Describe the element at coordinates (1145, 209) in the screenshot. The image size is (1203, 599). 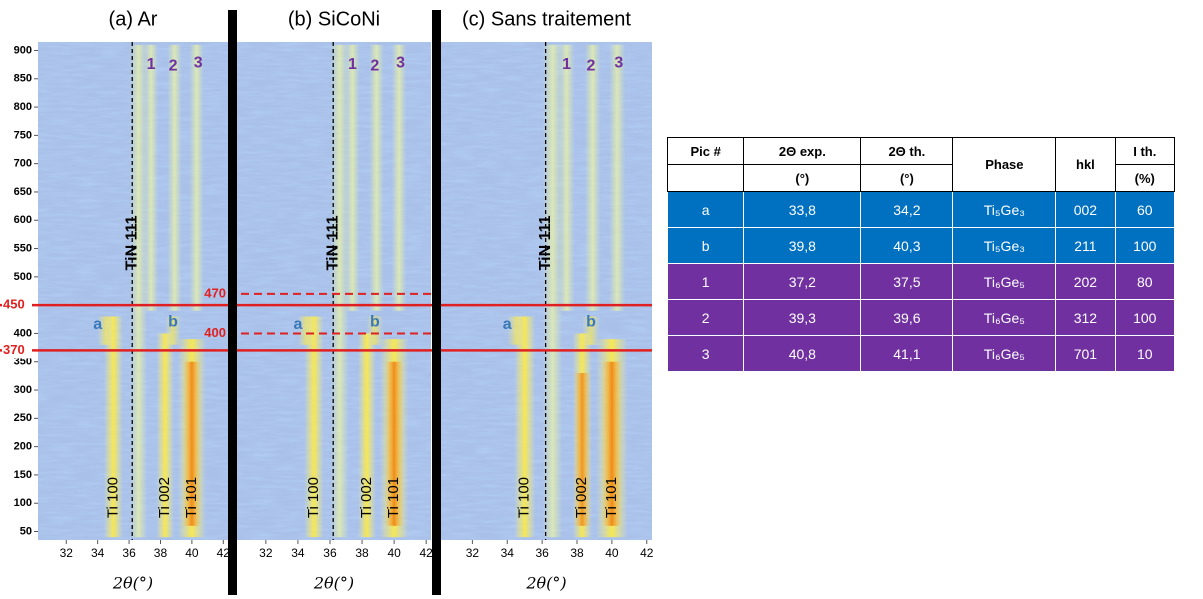
I see `table-cell: 60` at that location.